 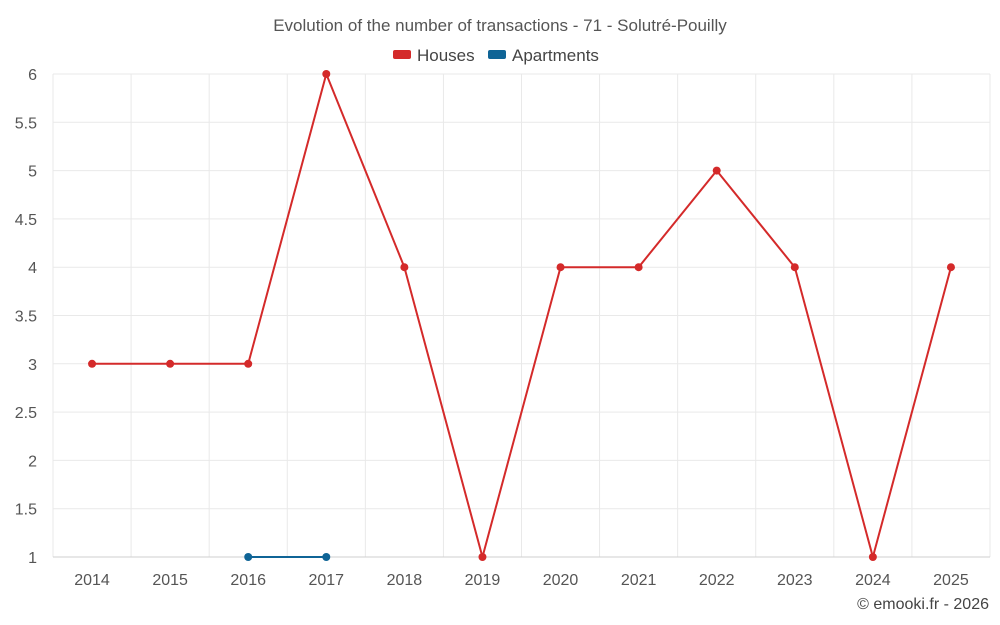 I want to click on legend-swatch-houses, so click(x=402, y=54).